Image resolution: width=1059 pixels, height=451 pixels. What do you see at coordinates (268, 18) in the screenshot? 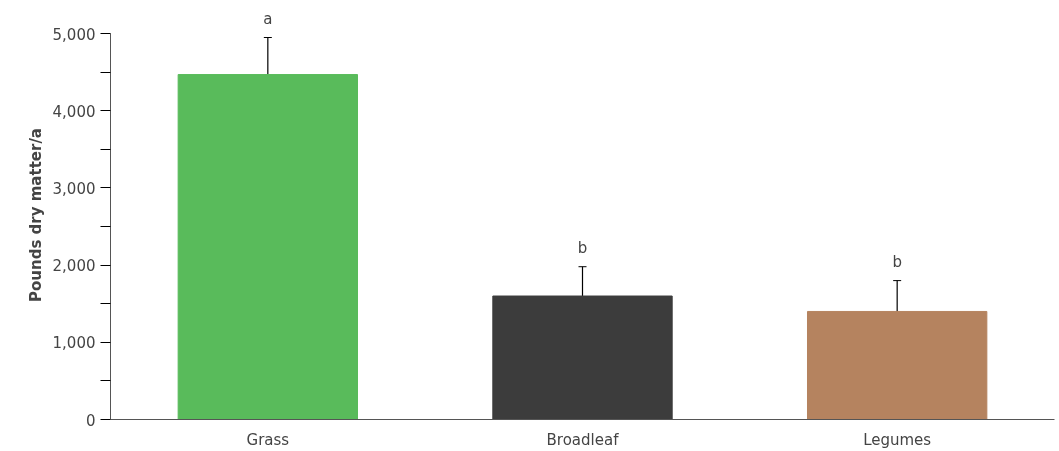
I see `text: a` at bounding box center [268, 18].